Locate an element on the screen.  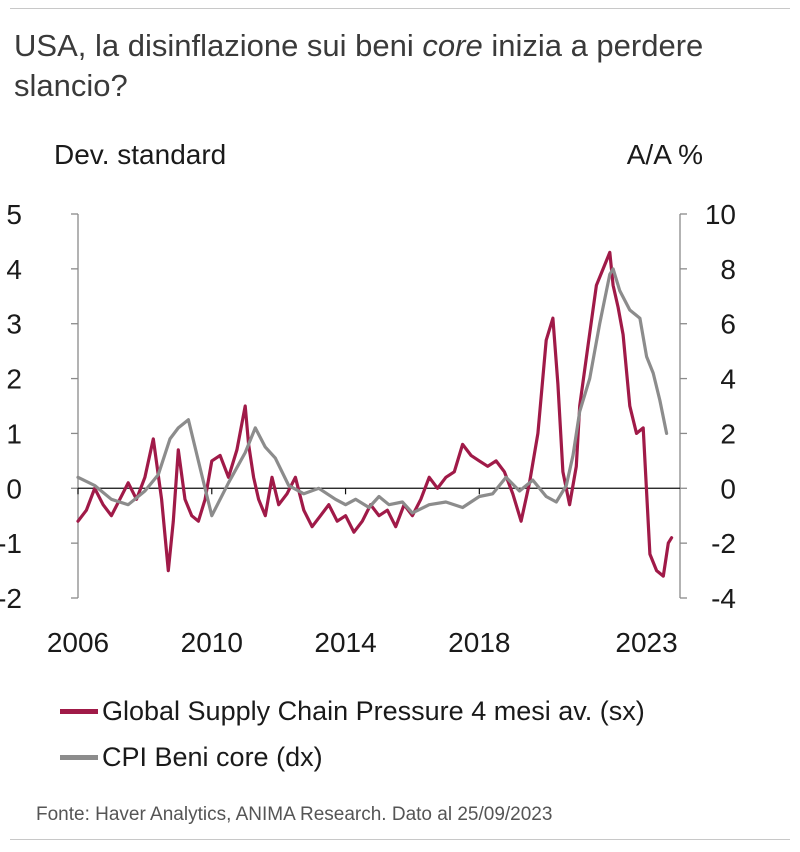
legend-swatch-cpi is located at coordinates (79, 757).